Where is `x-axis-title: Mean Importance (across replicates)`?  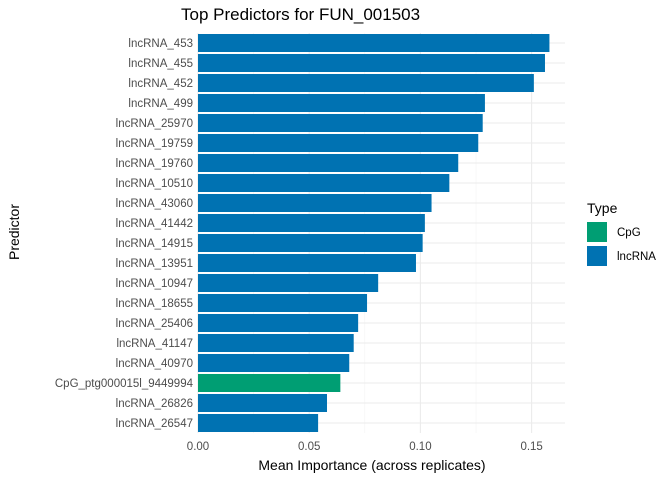
x-axis-title: Mean Importance (across replicates) is located at coordinates (371, 465).